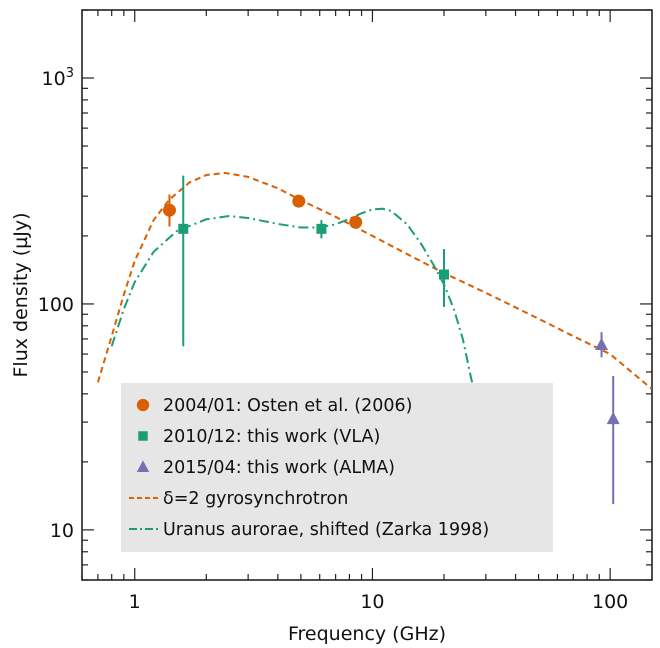 This screenshot has height=648, width=660. What do you see at coordinates (326, 530) in the screenshot?
I see `legend-label: Uranus aurorae, shifted (Zarka 1998)` at bounding box center [326, 530].